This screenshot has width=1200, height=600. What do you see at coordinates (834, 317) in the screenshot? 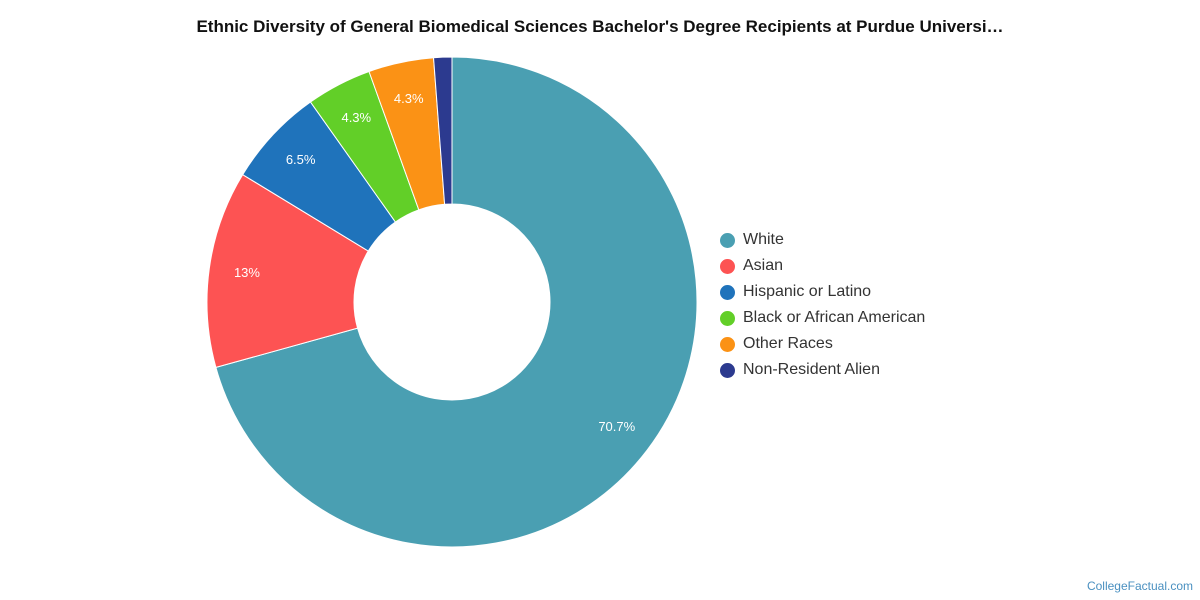
I see `legend-label-black-or-african-american: Black or African American` at bounding box center [834, 317].